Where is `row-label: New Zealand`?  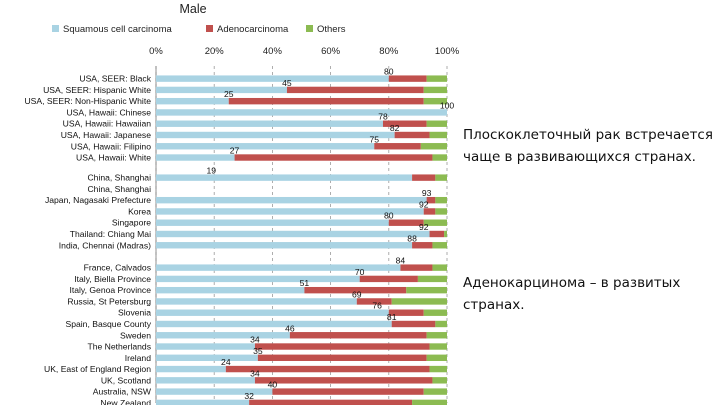 row-label: New Zealand is located at coordinates (125, 401).